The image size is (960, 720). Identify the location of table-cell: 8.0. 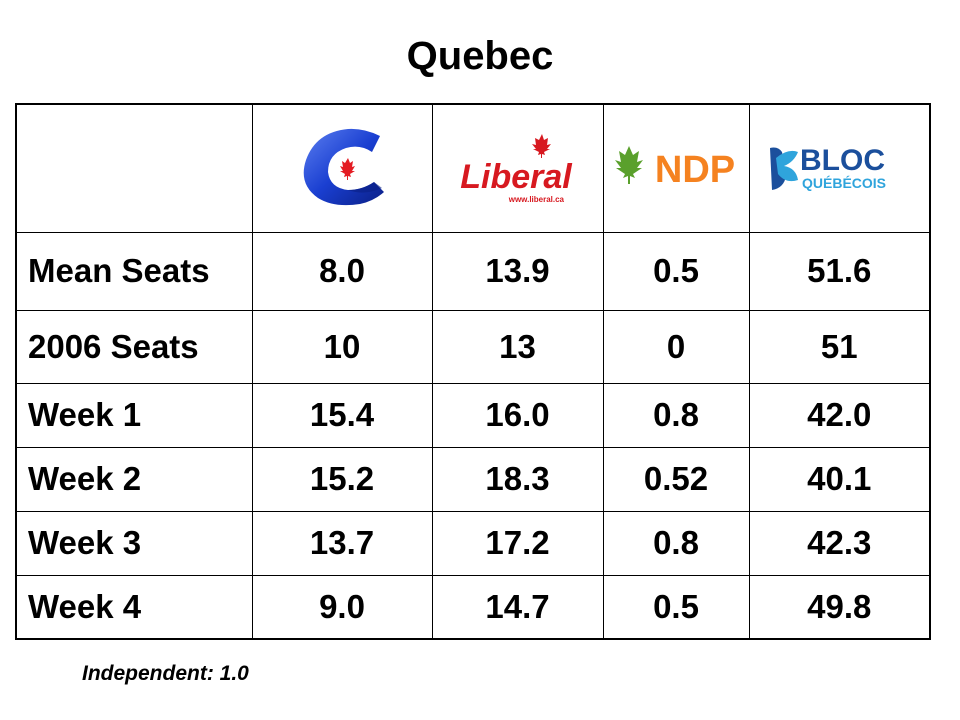
(342, 271).